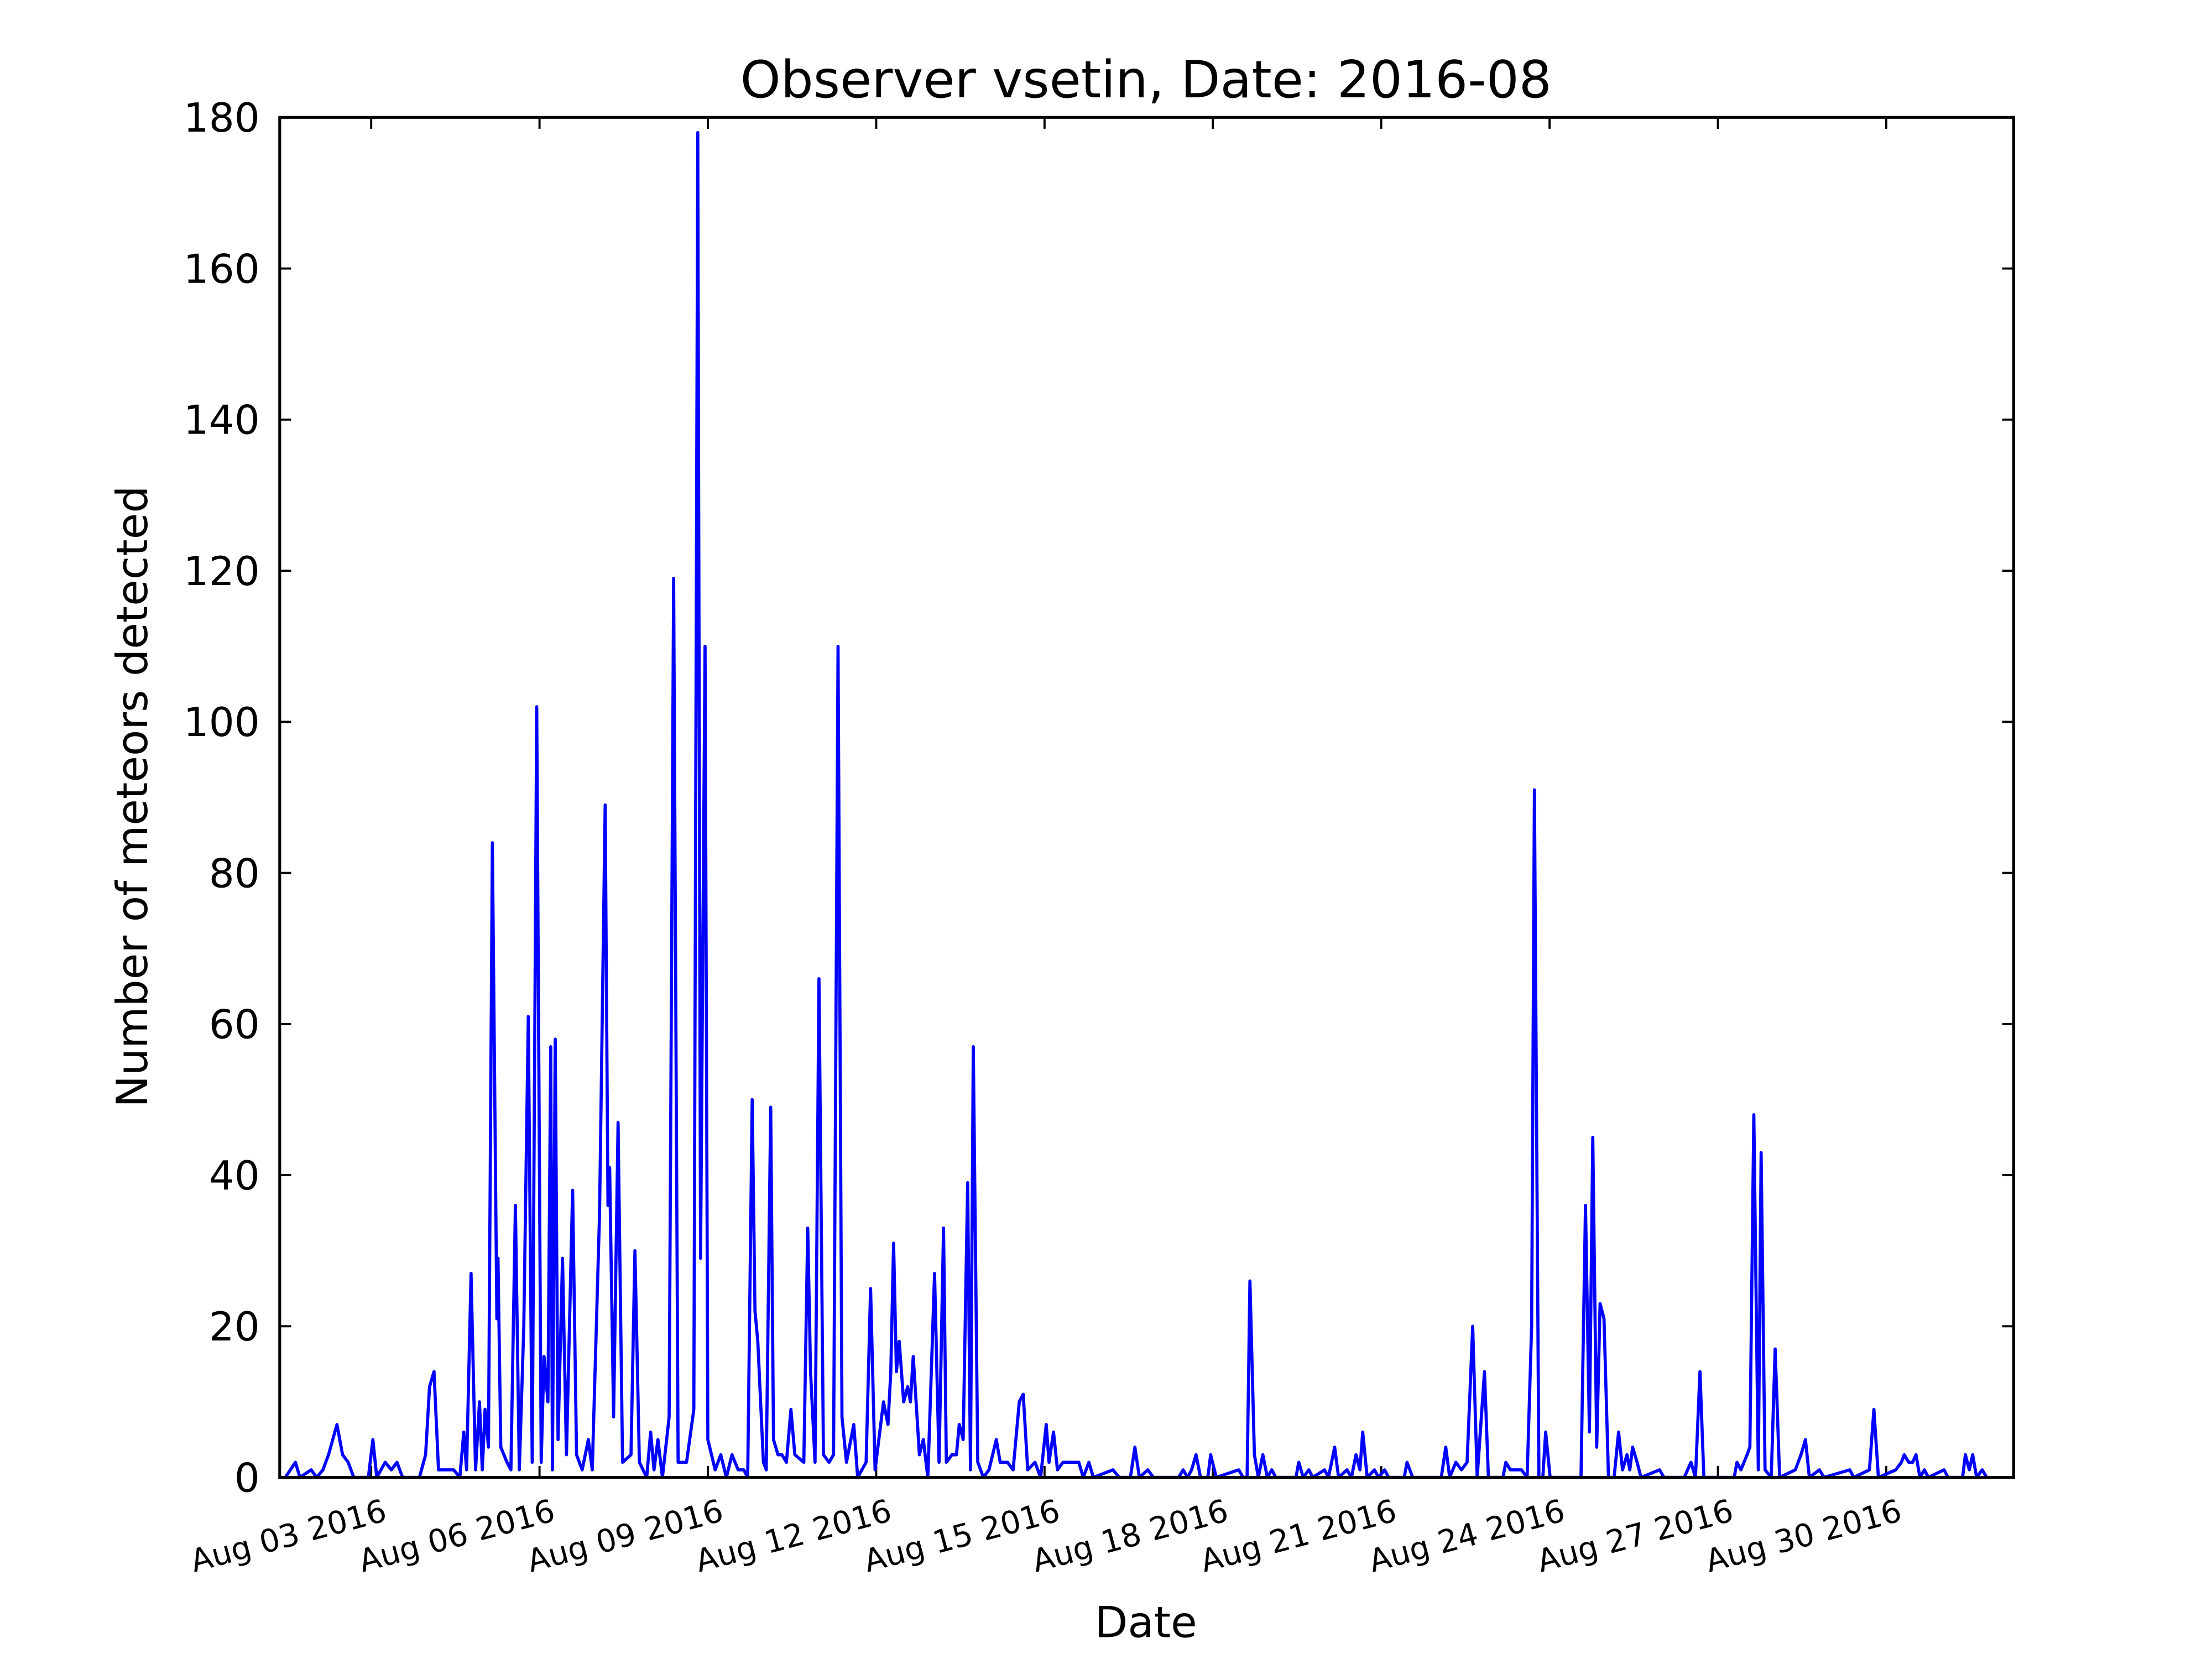  Describe the element at coordinates (247, 1478) in the screenshot. I see `y-tick-label: 0` at that location.